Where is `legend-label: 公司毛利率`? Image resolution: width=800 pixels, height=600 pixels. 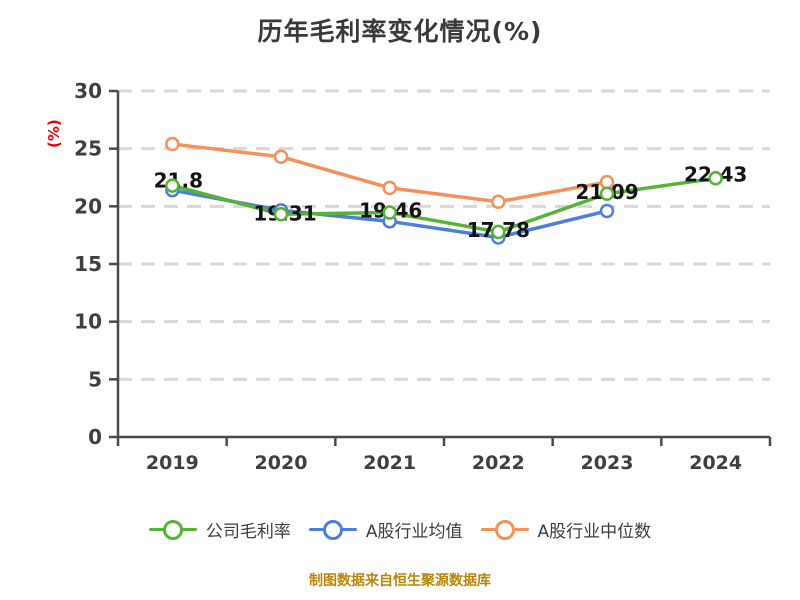 legend-label: 公司毛利率 is located at coordinates (248, 532).